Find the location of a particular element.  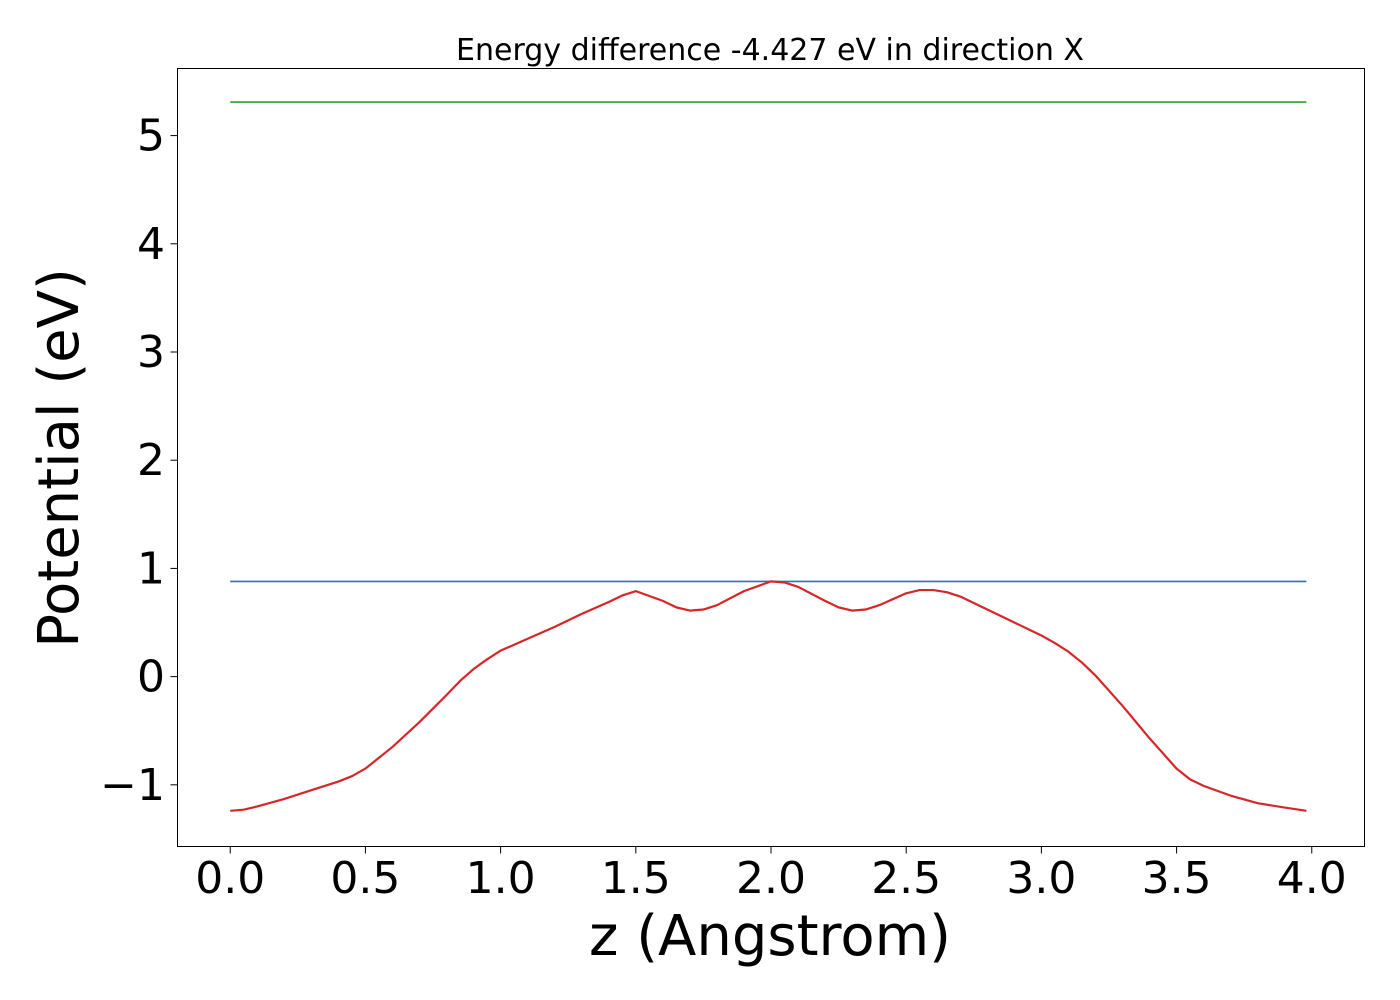

y-tick-label: 2 is located at coordinates (151, 460).